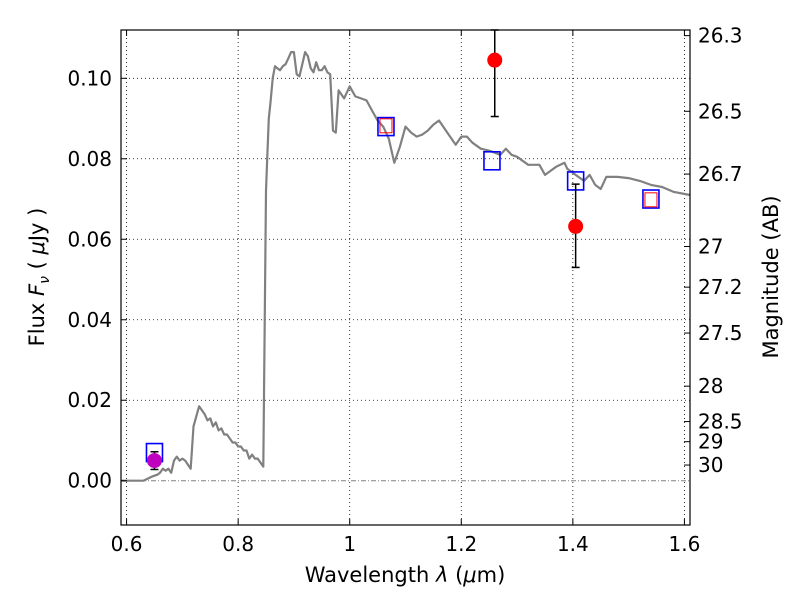 The width and height of the screenshot is (800, 600). I want to click on mag-tick-label: 28.5, so click(720, 422).